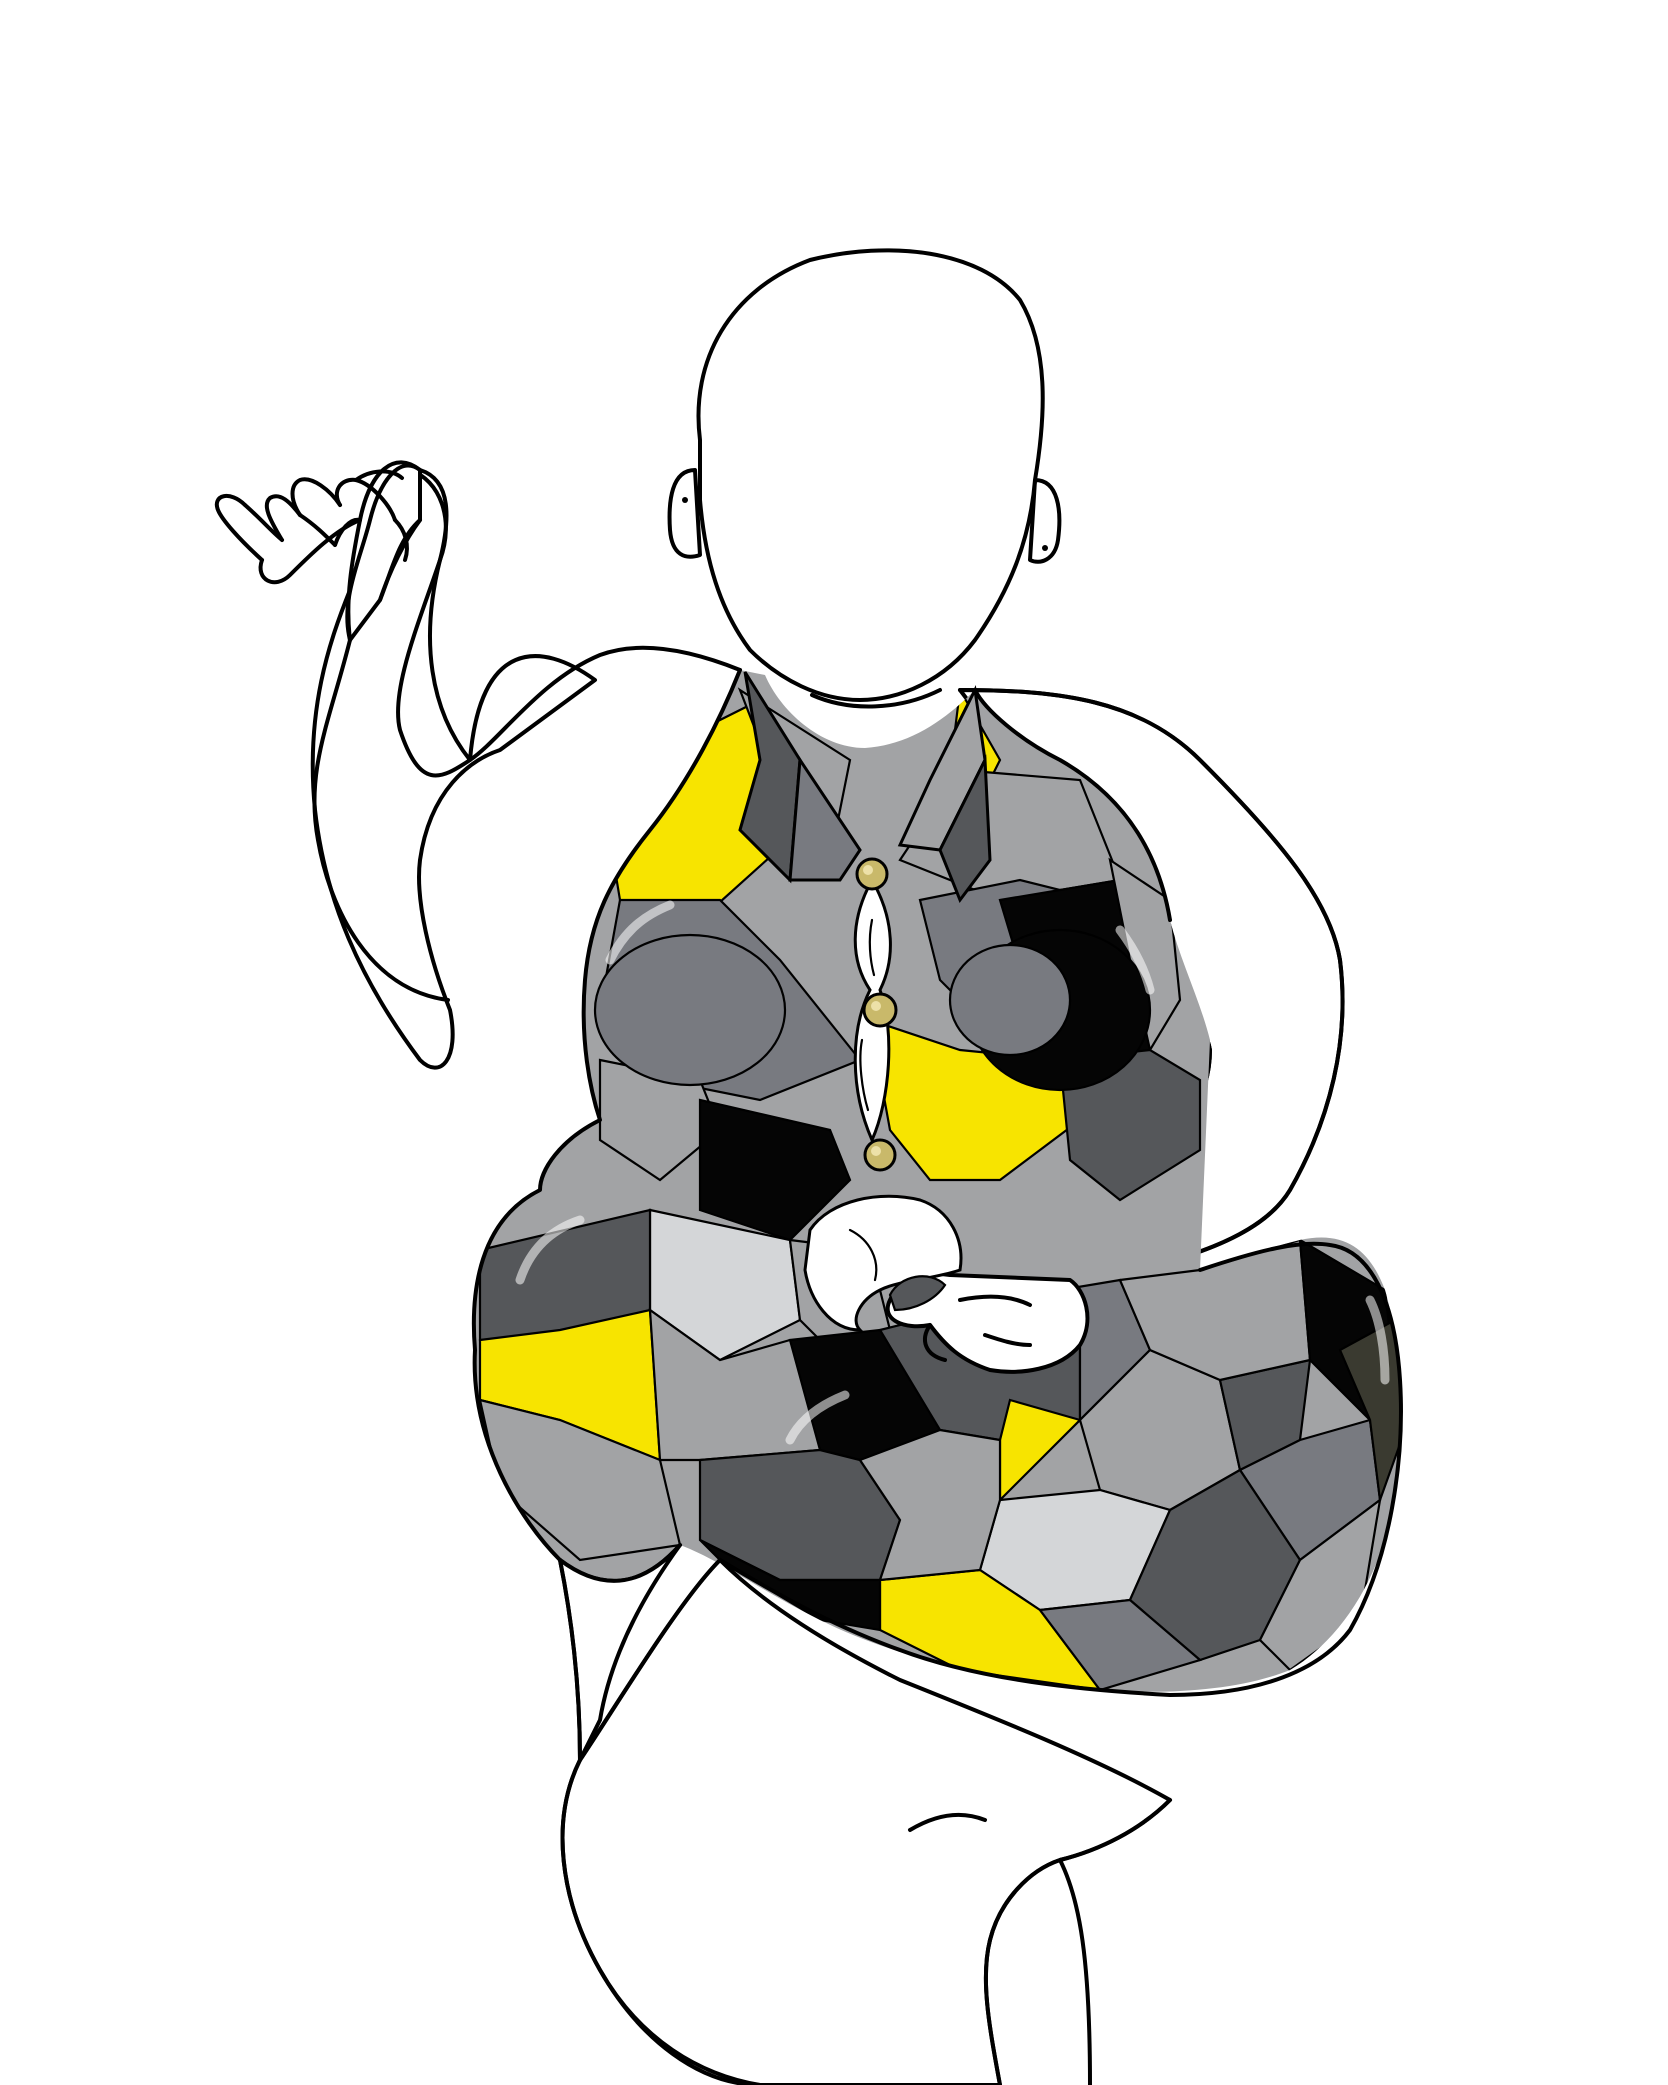  Describe the element at coordinates (883, 1263) in the screenshot. I see `gathered-fabric` at that location.